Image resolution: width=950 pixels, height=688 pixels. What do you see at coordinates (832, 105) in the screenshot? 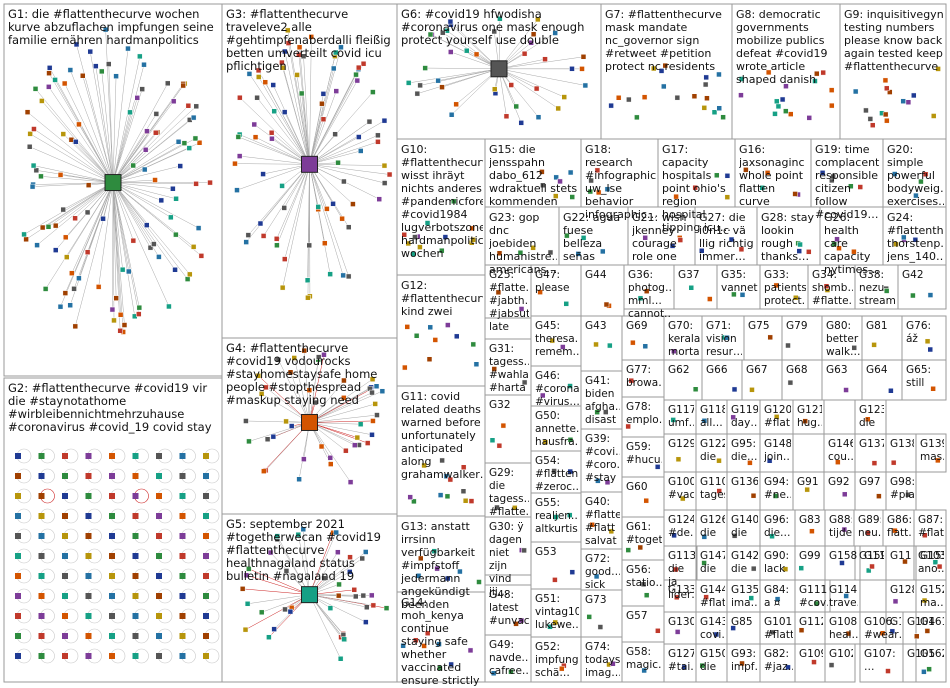
I see `node-g8` at bounding box center [832, 105].